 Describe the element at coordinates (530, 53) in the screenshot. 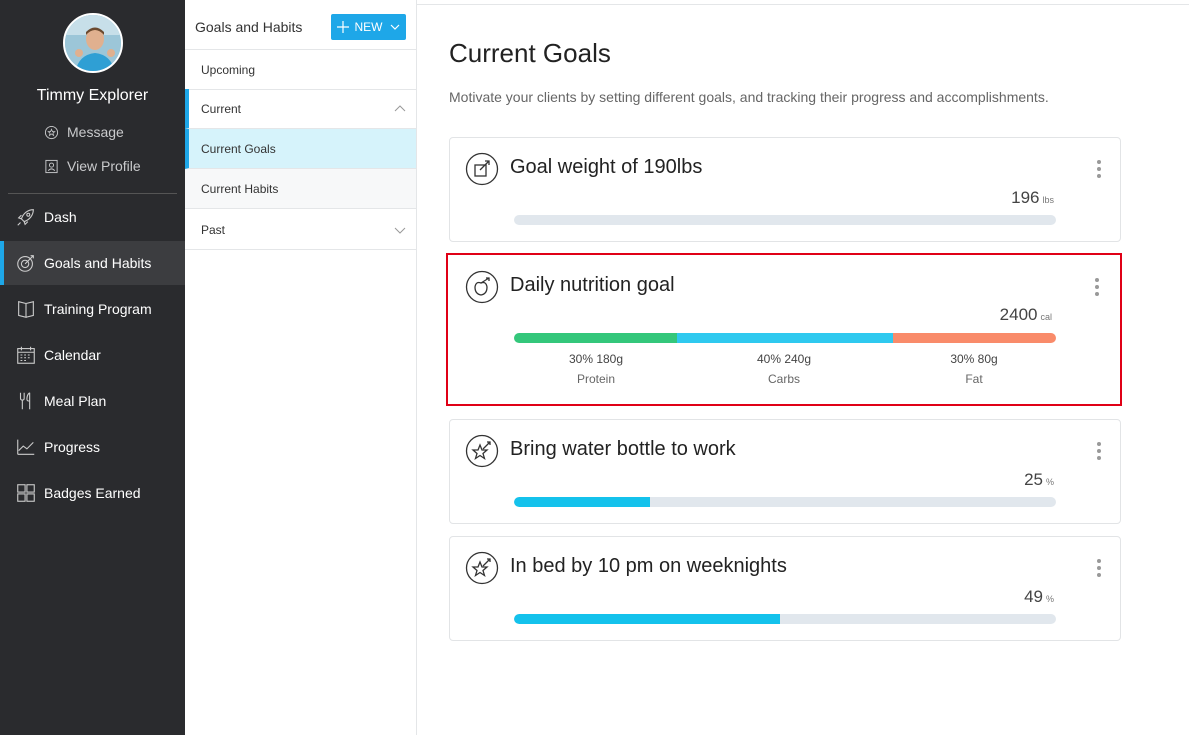

I see `page-title: Current Goals` at that location.